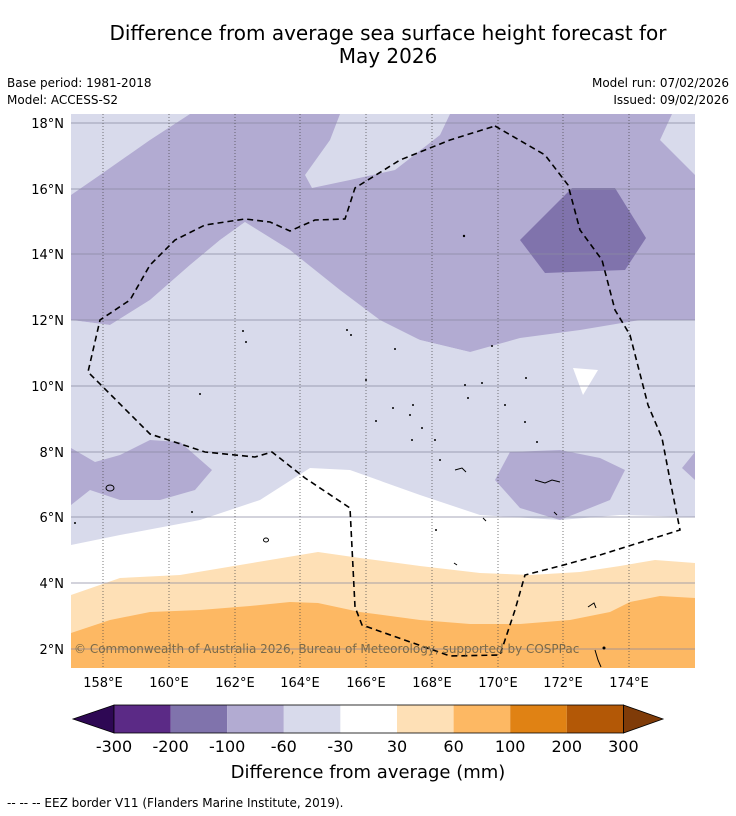 The image size is (736, 816). Describe the element at coordinates (660, 83) in the screenshot. I see `model-run: Model run: 07/02/2026` at that location.